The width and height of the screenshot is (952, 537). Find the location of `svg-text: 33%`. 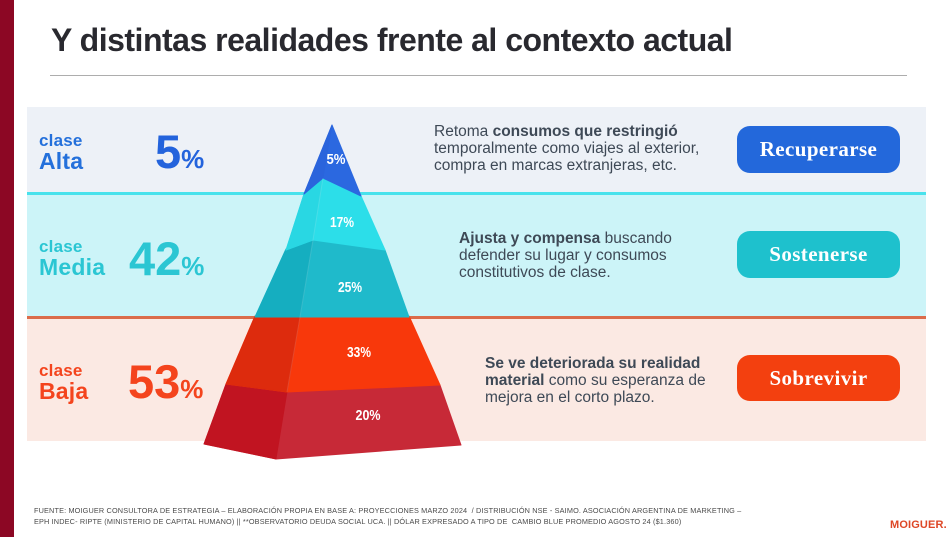

svg-text: 33% is located at coordinates (359, 353).